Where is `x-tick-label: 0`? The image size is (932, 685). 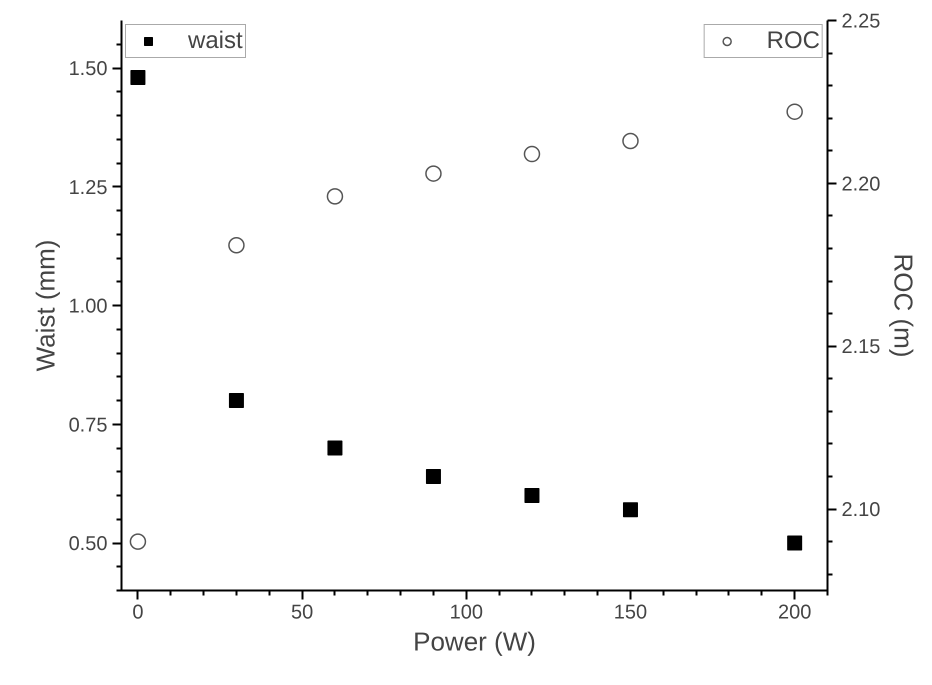
x-tick-label: 0 is located at coordinates (138, 613).